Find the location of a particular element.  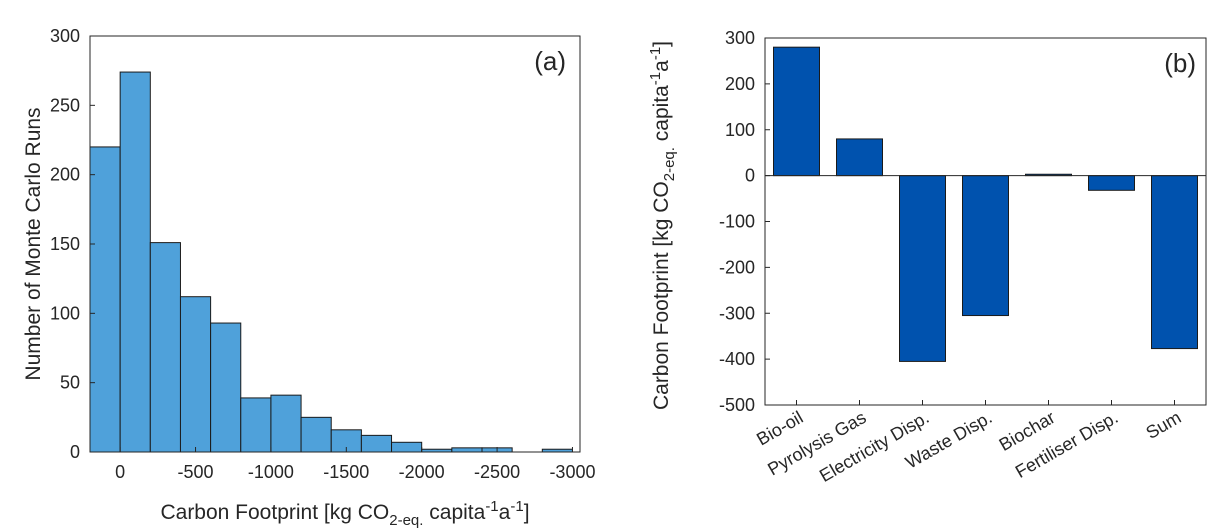

x-tick-label: -3000 is located at coordinates (572, 472).